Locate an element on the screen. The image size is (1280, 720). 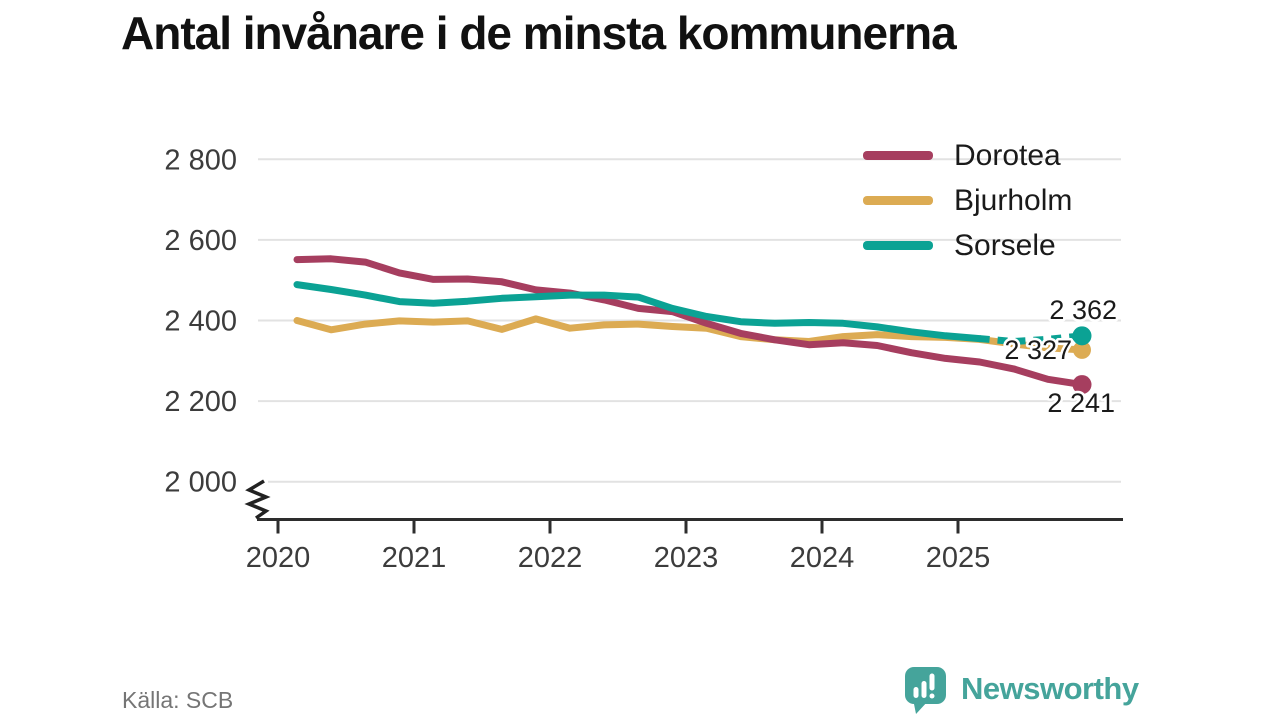
series-line-dorotea is located at coordinates (689, 322).